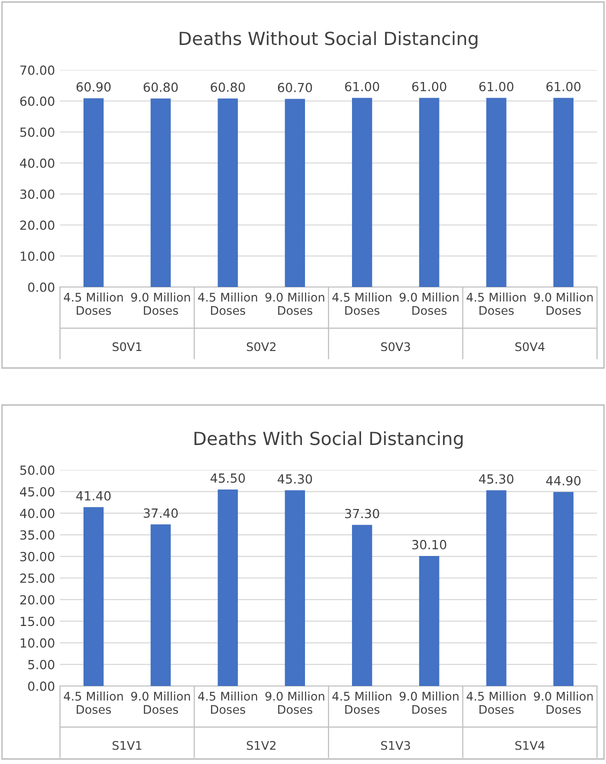 The image size is (606, 764). What do you see at coordinates (328, 440) in the screenshot?
I see `chart-title: Deaths With Social Distancing` at bounding box center [328, 440].